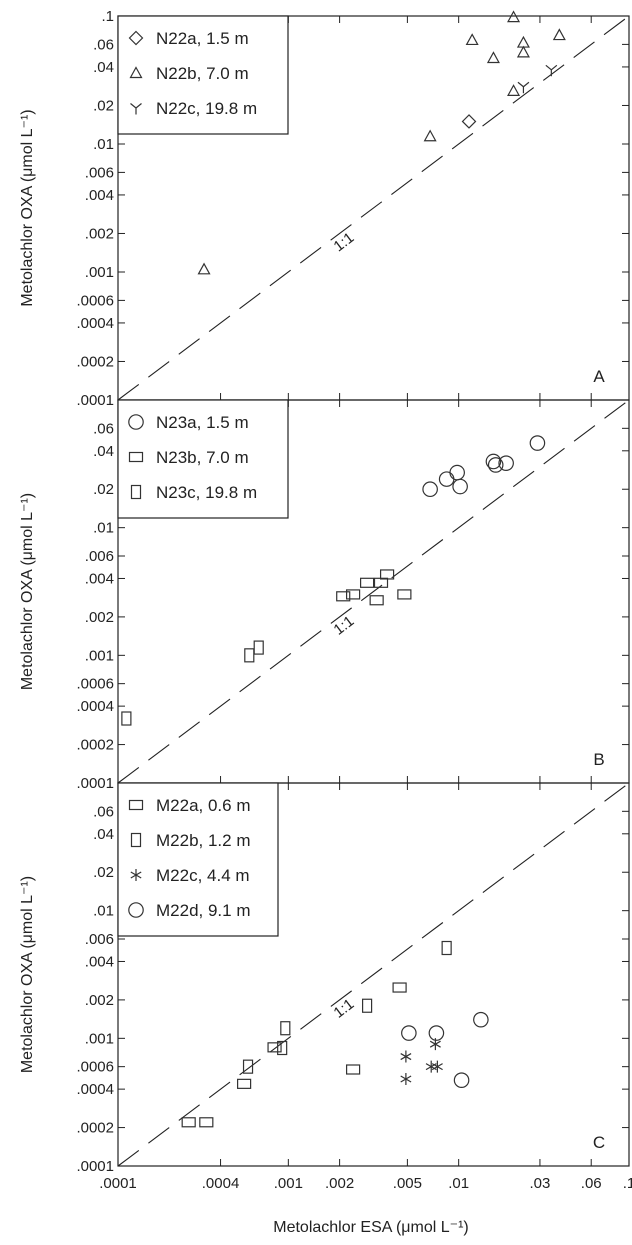  I want to click on panel-a-ytick-label: .0001, so click(95, 400).